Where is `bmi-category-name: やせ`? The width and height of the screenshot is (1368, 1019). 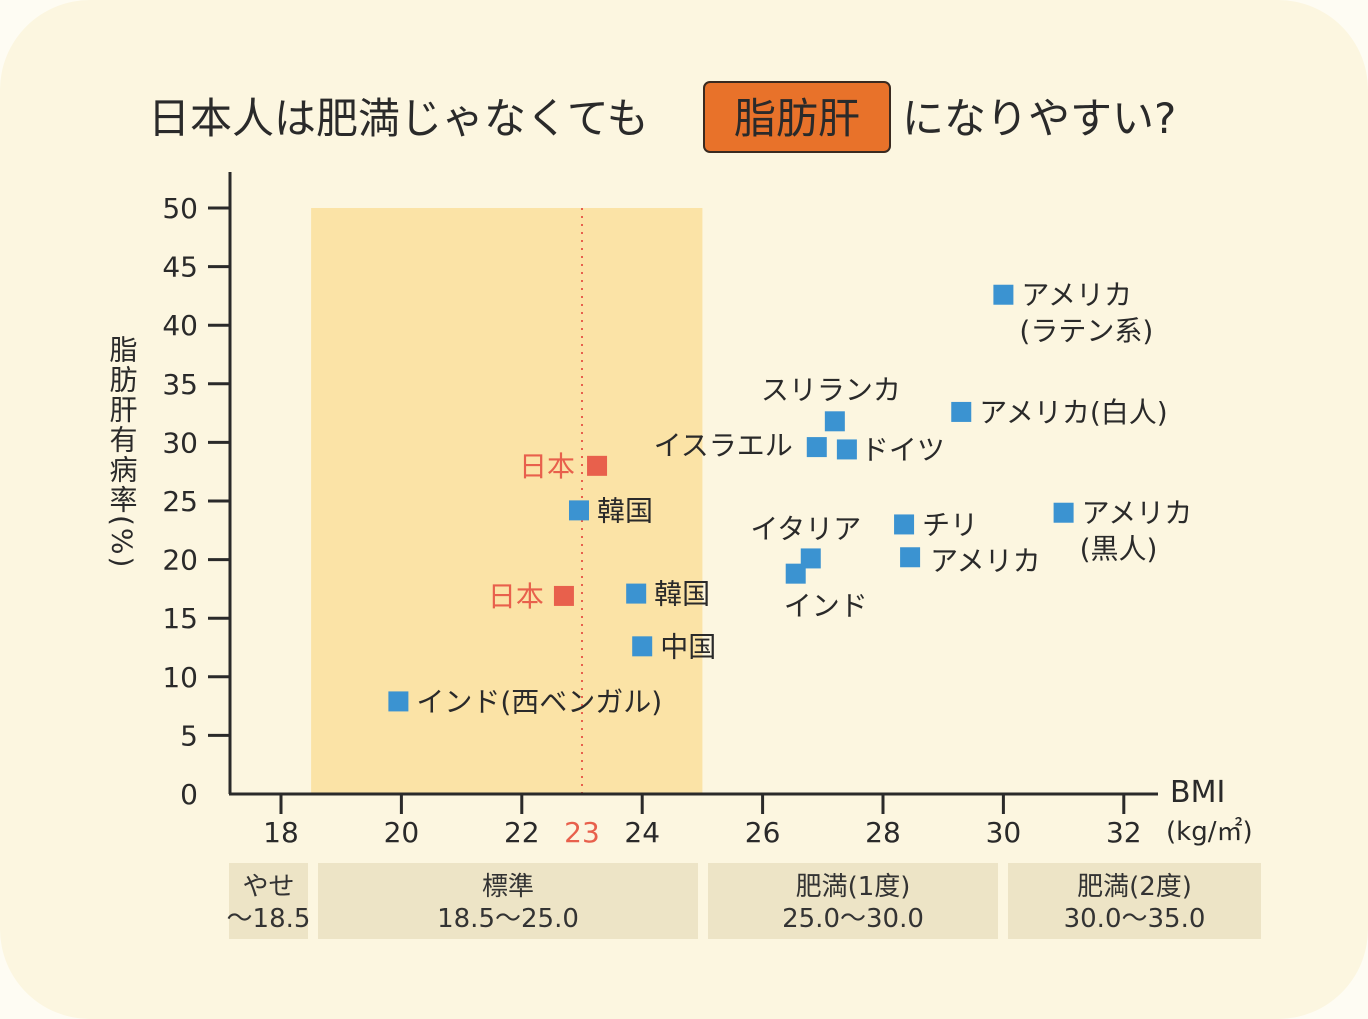 bmi-category-name: やせ is located at coordinates (268, 887).